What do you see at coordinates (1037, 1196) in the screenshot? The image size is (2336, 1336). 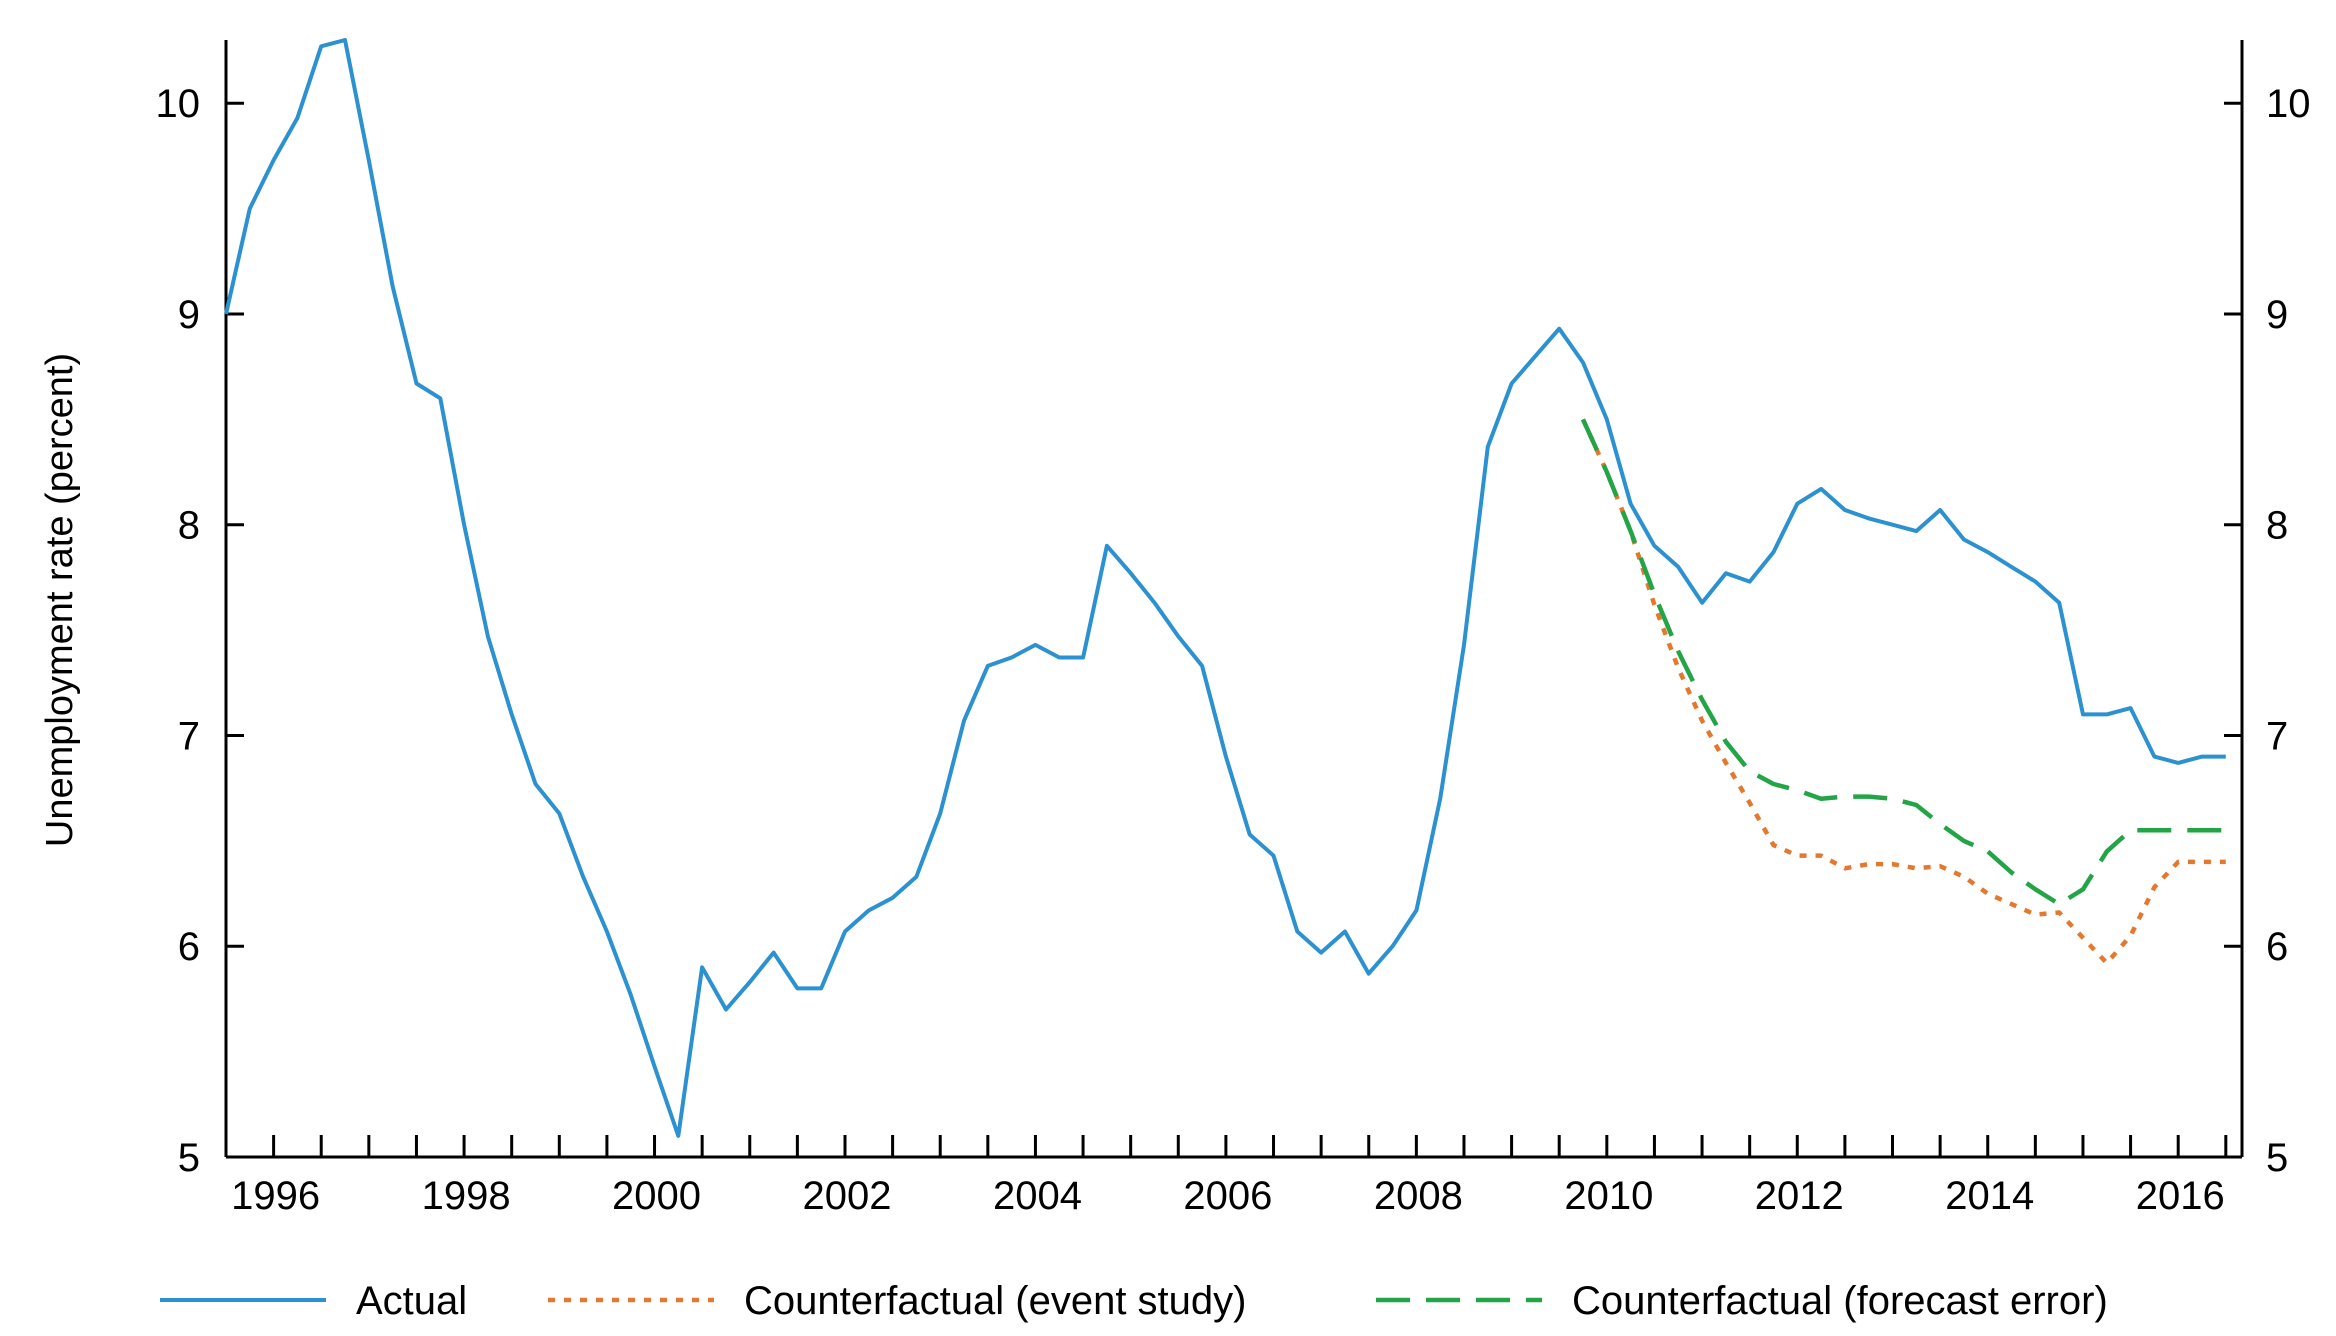 I see `x-tick-label: 2004` at bounding box center [1037, 1196].